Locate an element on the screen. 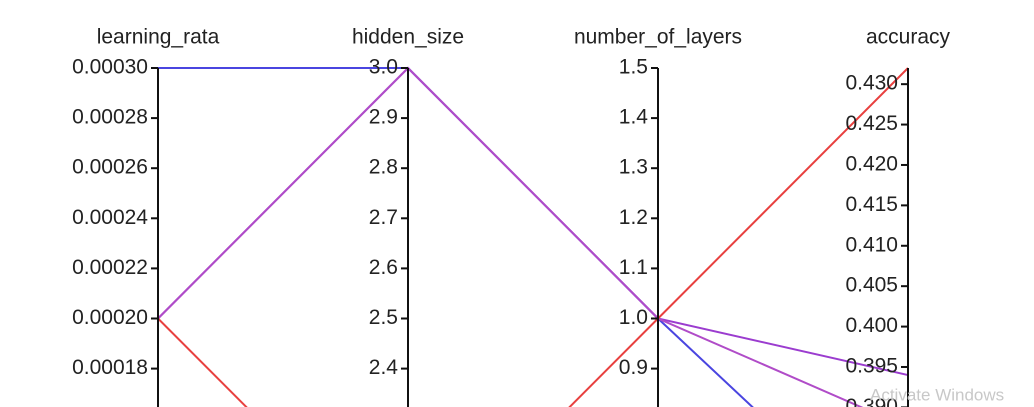 This screenshot has height=407, width=1034. axis-title: accuracy is located at coordinates (908, 37).